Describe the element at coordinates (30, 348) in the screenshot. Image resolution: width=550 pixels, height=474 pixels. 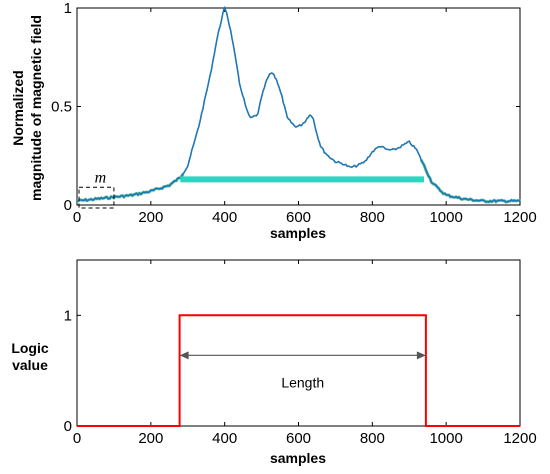
I see `bottom-y-axis-label-line1: Logic` at that location.